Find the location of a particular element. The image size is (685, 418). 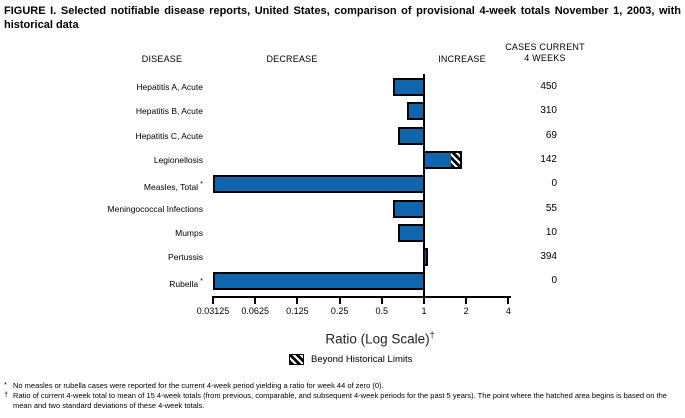

disease-label-mumps: Mumps is located at coordinates (101, 233).